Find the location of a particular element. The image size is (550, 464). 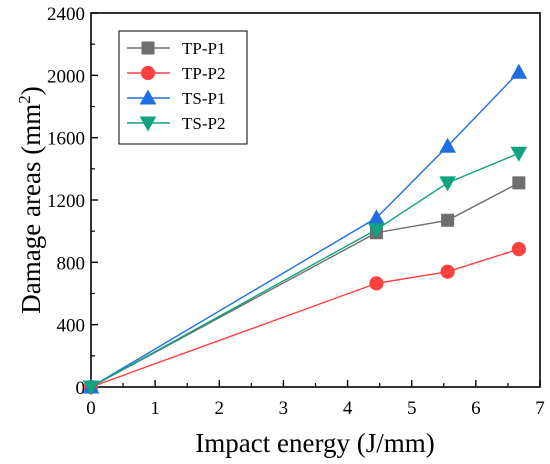

x-tick-label: 5 is located at coordinates (412, 408).